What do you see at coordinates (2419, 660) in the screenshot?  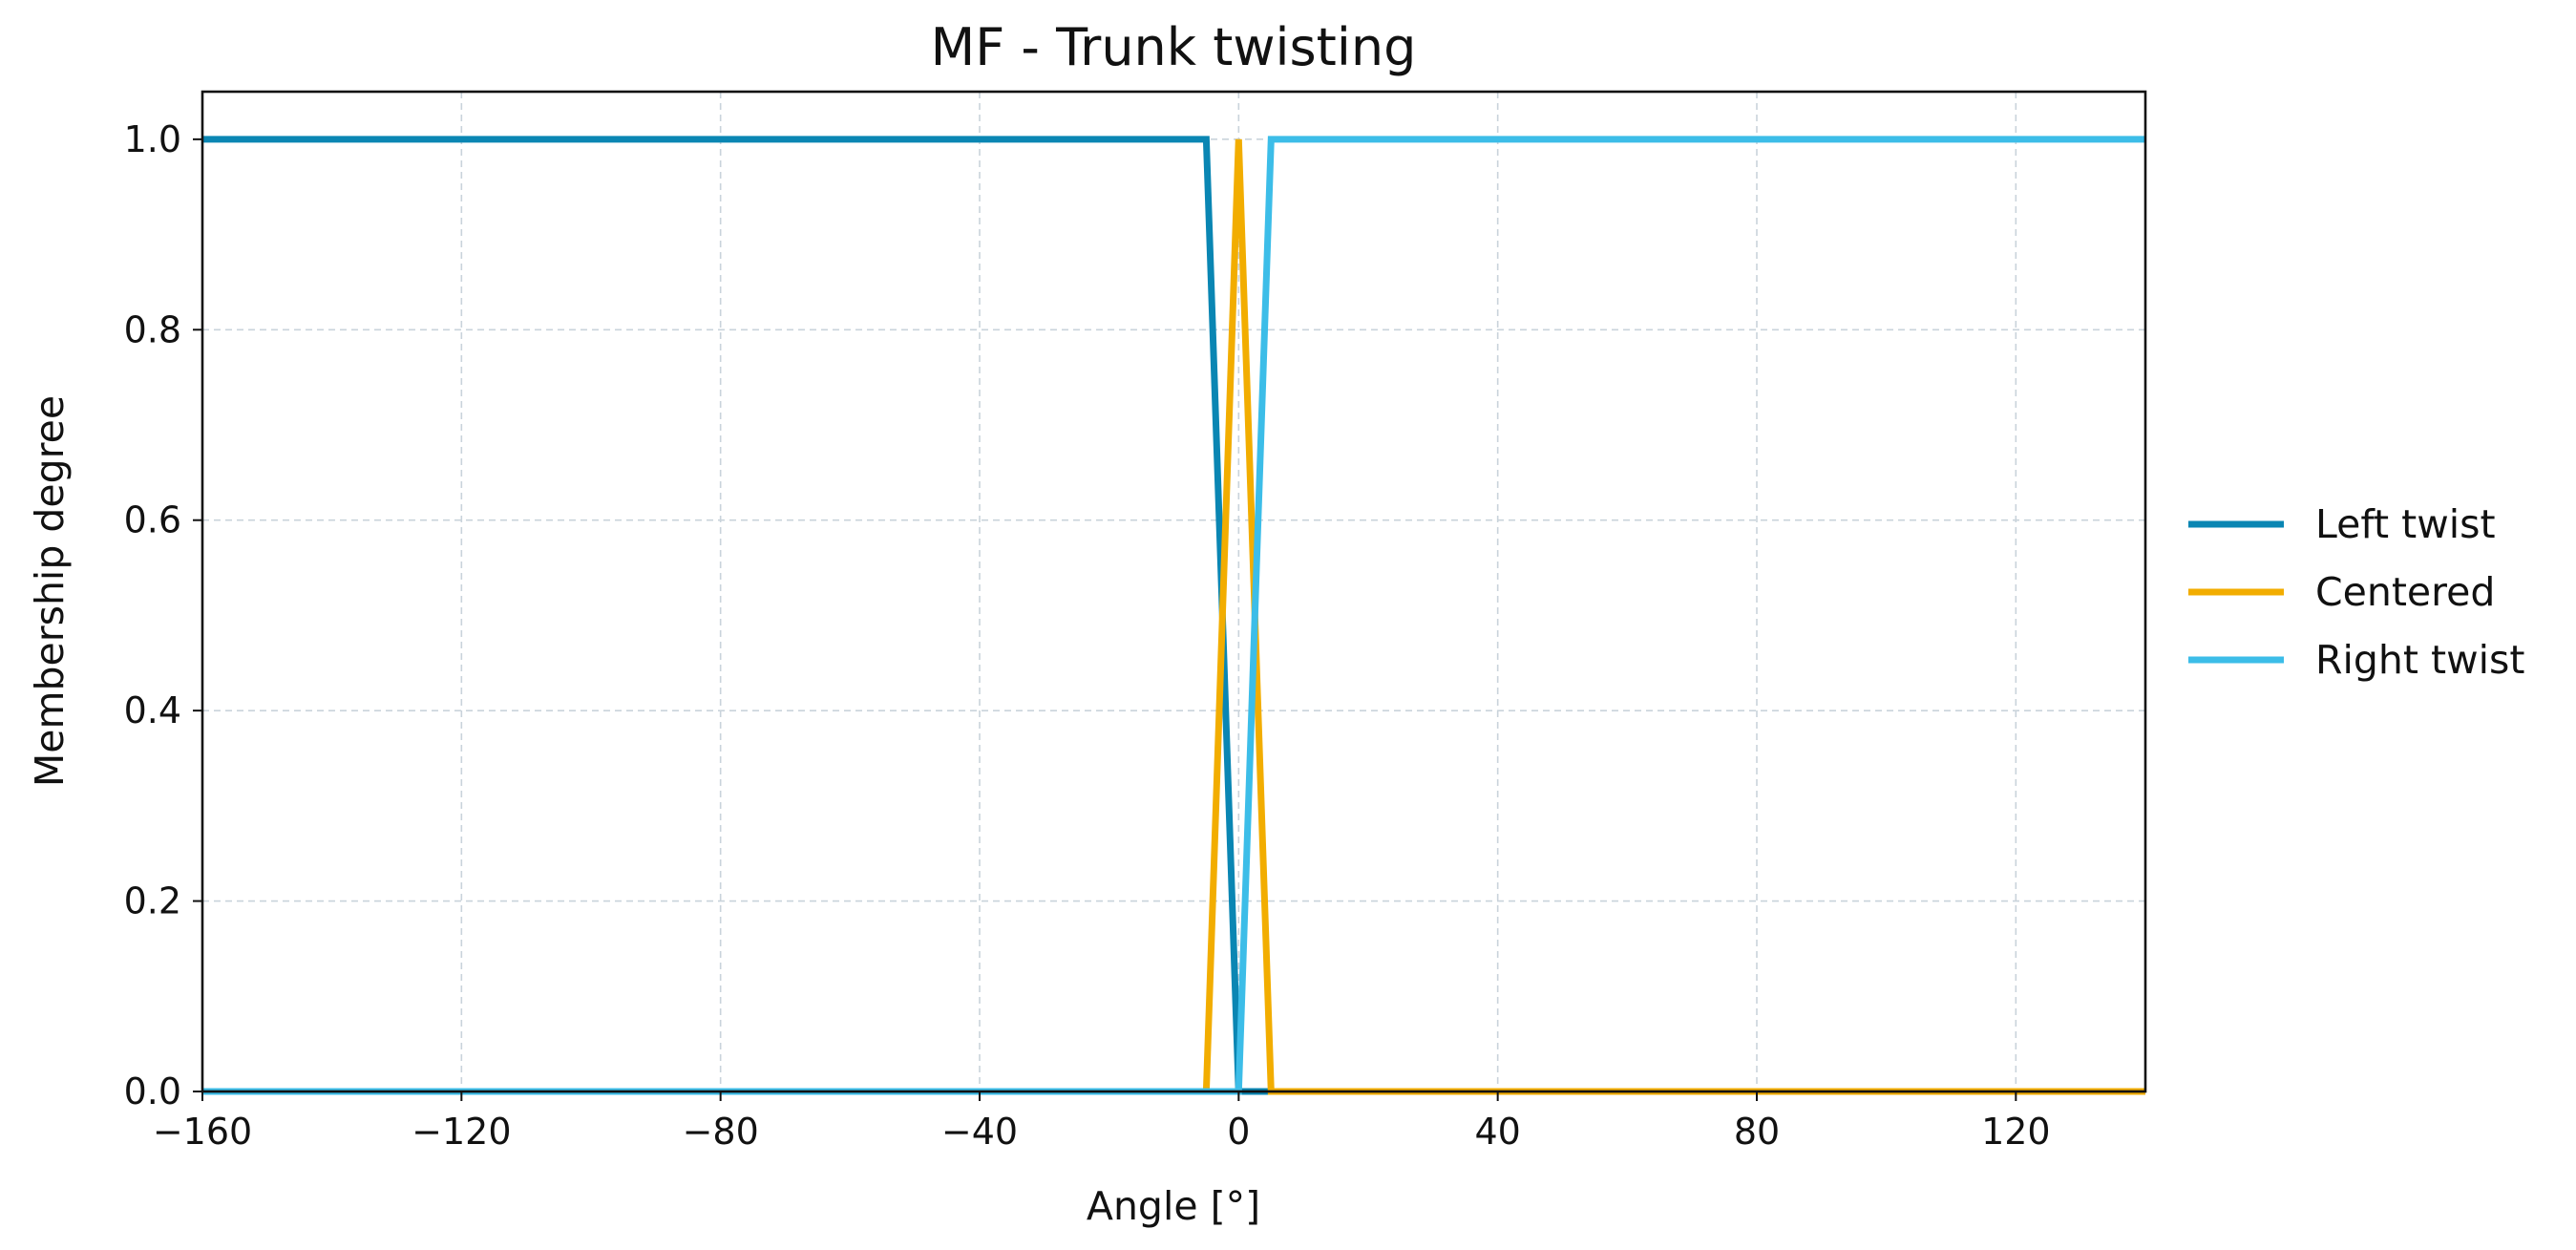 I see `legend-label-right-twist: Right twist` at bounding box center [2419, 660].